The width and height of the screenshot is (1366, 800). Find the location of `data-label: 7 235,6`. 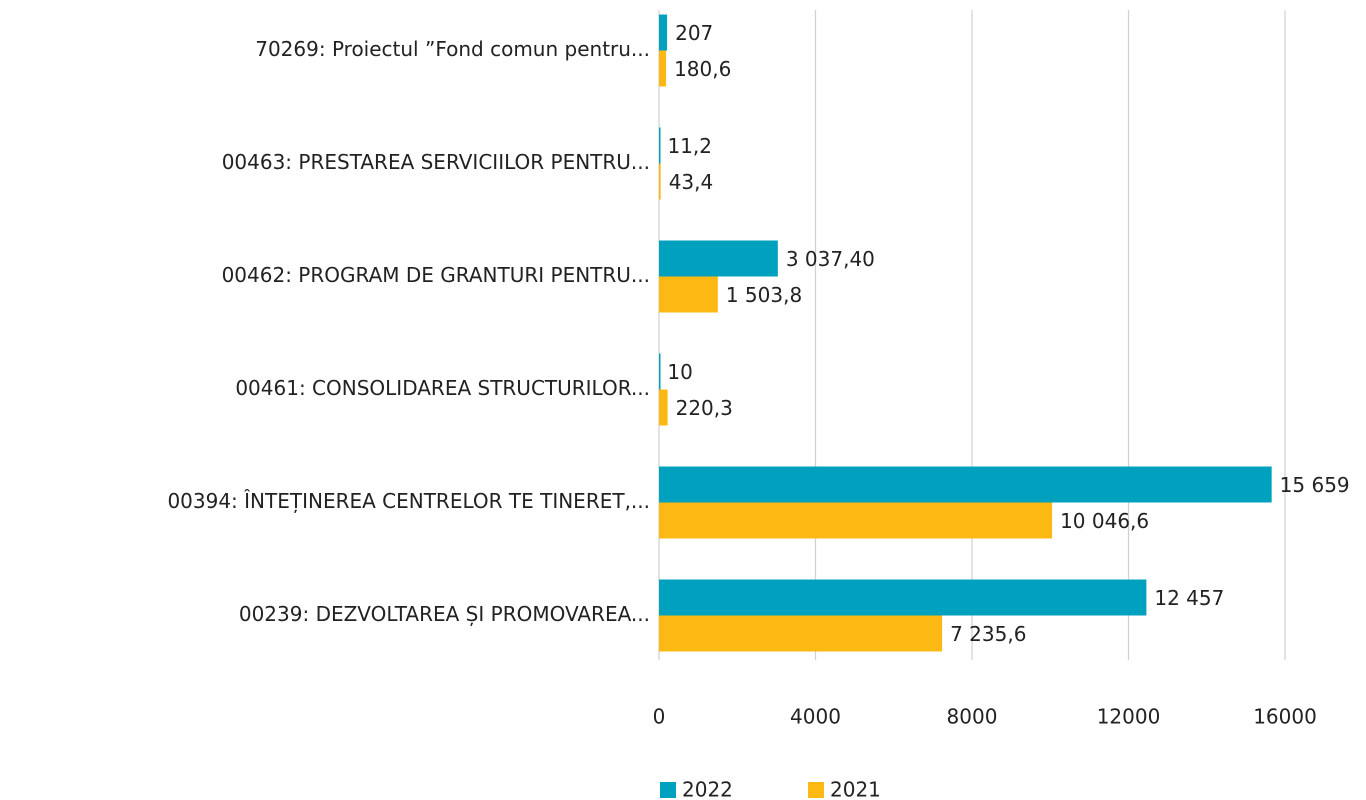

data-label: 7 235,6 is located at coordinates (988, 634).